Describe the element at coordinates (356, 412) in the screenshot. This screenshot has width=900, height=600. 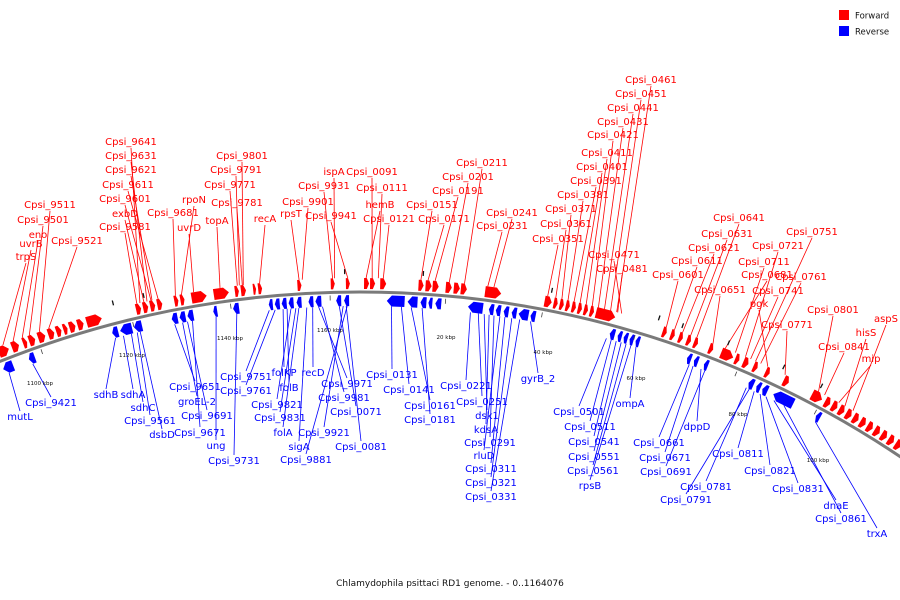
I see `reverse-gene-label: Cpsi_0071` at that location.